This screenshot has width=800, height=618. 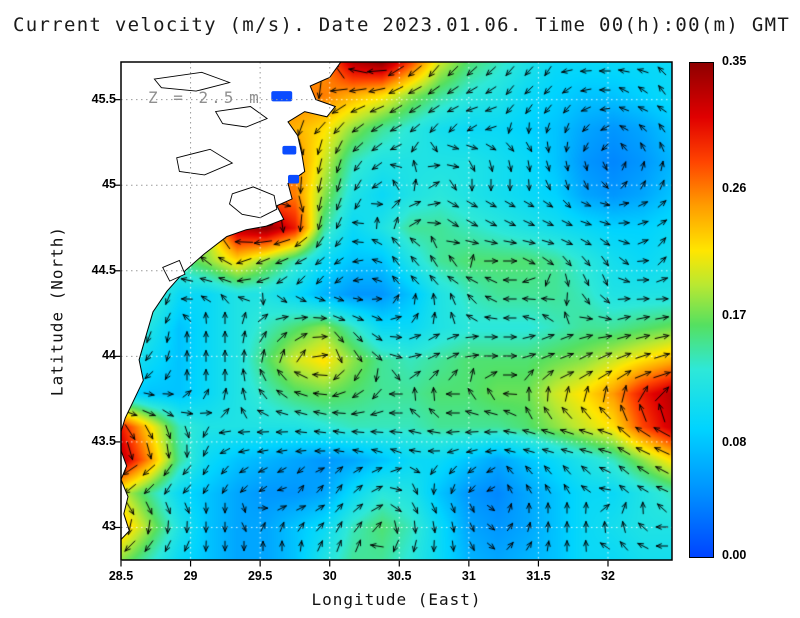 What do you see at coordinates (734, 442) in the screenshot?
I see `colorbar-tick-label: 0.08` at bounding box center [734, 442].